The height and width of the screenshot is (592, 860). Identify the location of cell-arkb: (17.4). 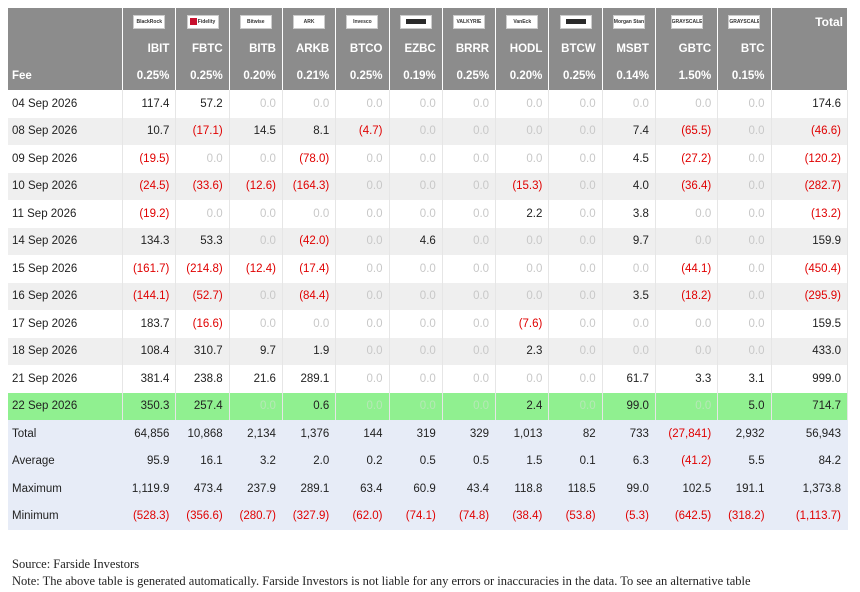
(309, 269).